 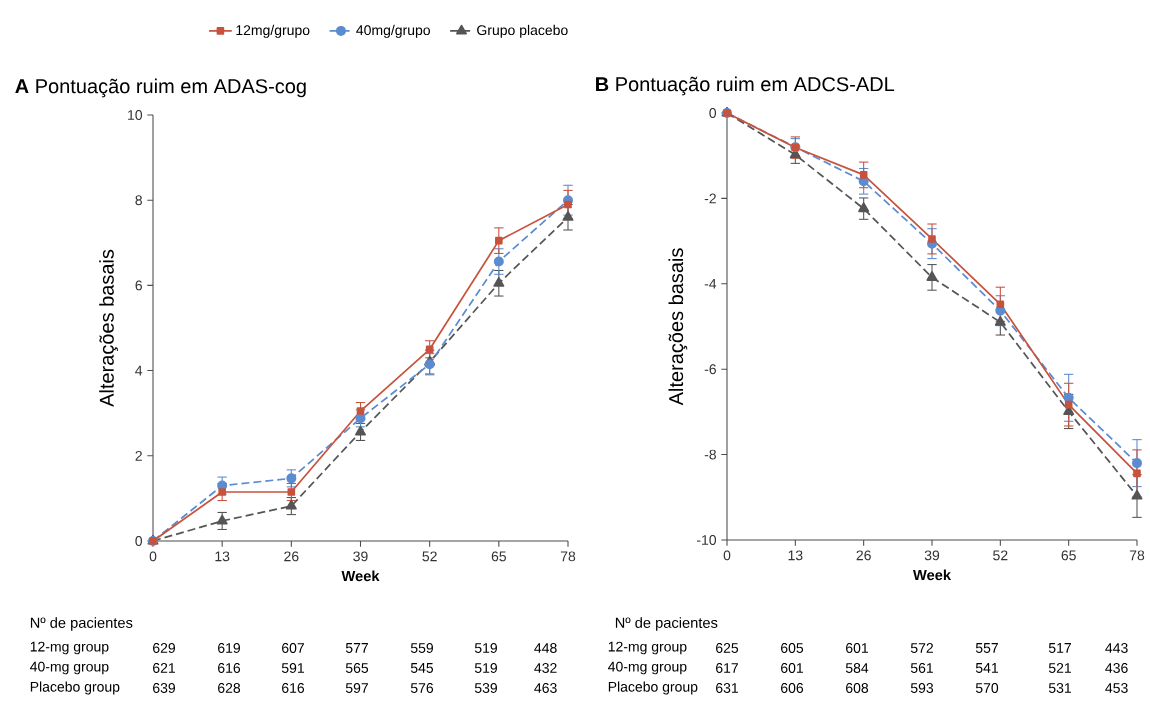 I want to click on text: 436, so click(x=1116, y=668).